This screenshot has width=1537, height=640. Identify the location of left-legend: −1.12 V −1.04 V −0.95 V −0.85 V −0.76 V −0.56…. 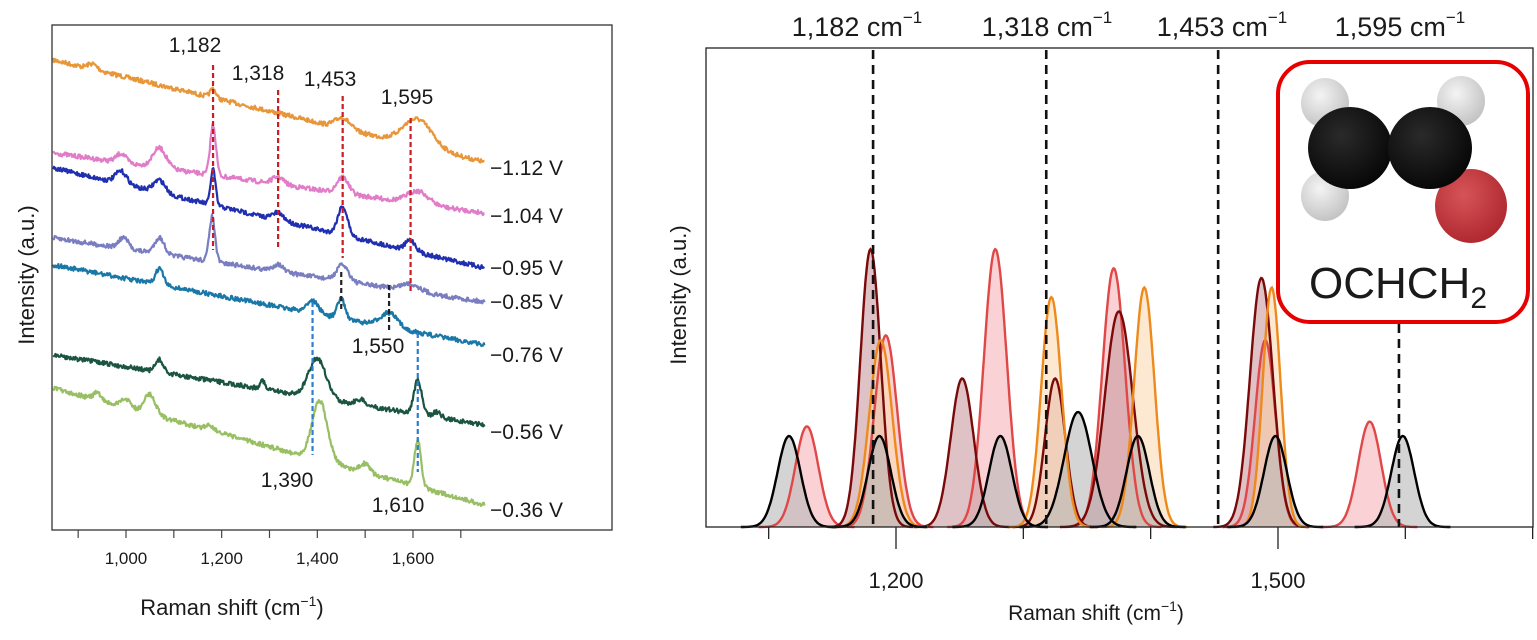
(526, 339).